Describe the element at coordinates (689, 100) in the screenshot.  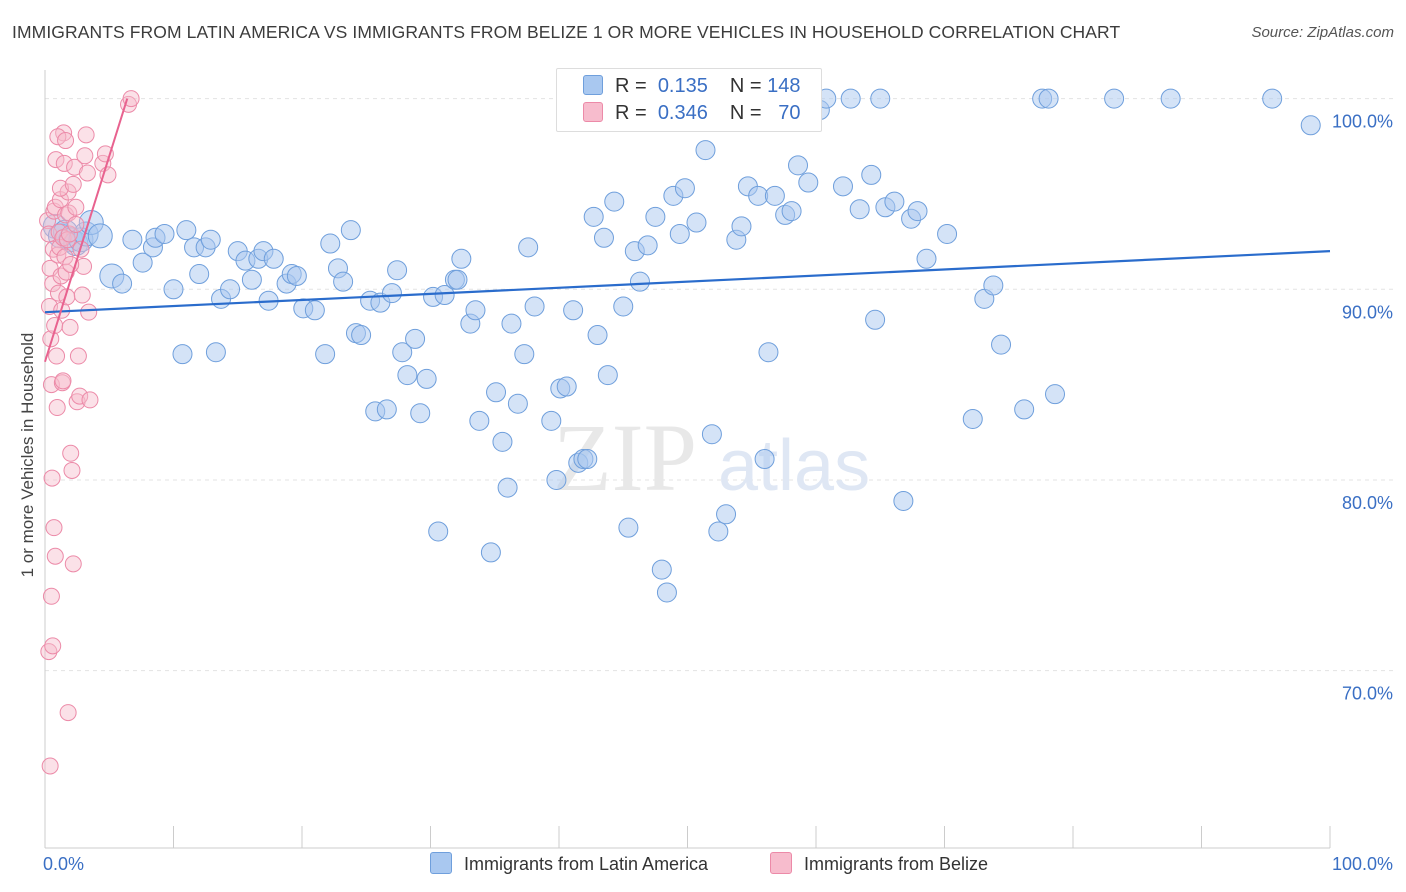
I see `stats-legend: R = 0.135 N = 148 R = 0.346 N = 70` at that location.